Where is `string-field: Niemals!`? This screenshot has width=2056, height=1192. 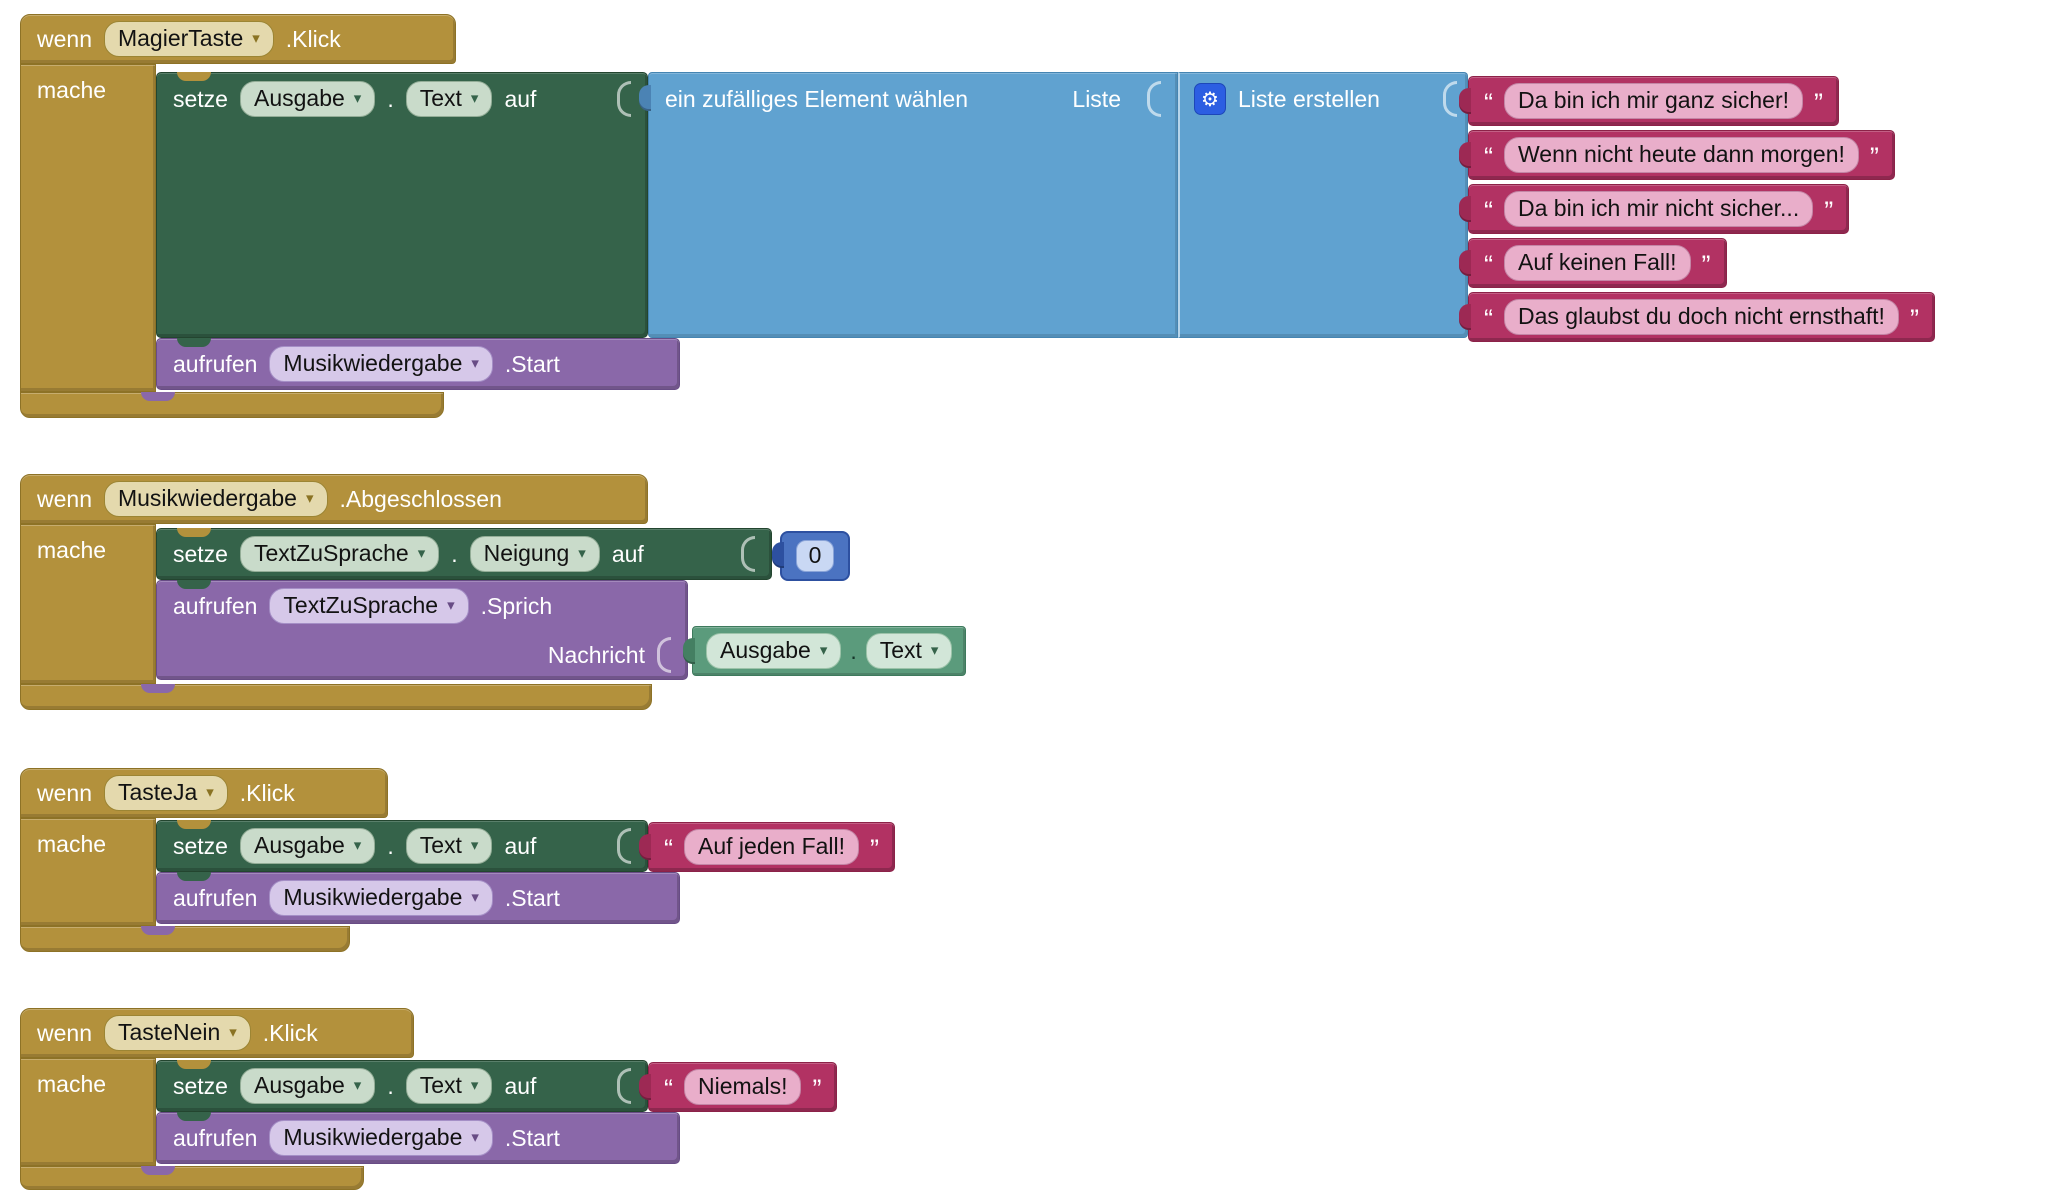
string-field: Niemals! is located at coordinates (743, 1087).